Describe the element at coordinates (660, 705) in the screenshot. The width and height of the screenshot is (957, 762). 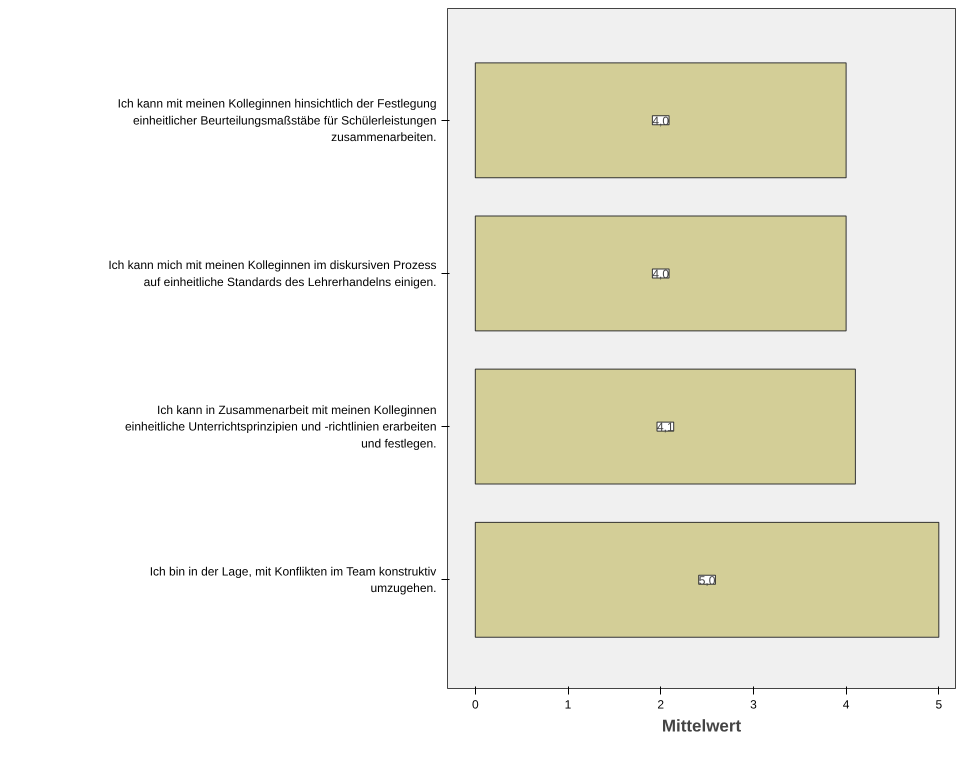
I see `x-tick-label: 2` at that location.